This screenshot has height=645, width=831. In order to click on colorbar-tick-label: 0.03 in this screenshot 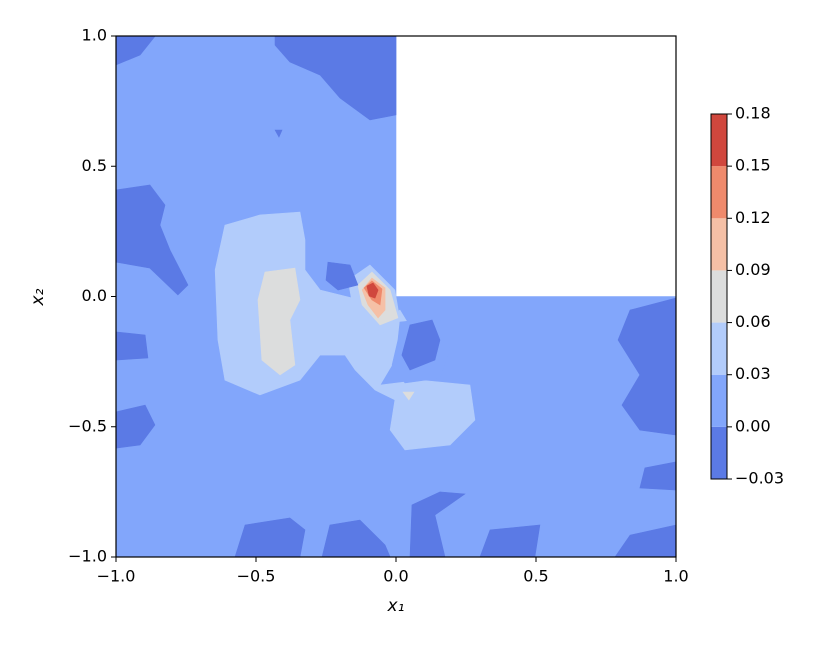, I will do `click(753, 373)`.